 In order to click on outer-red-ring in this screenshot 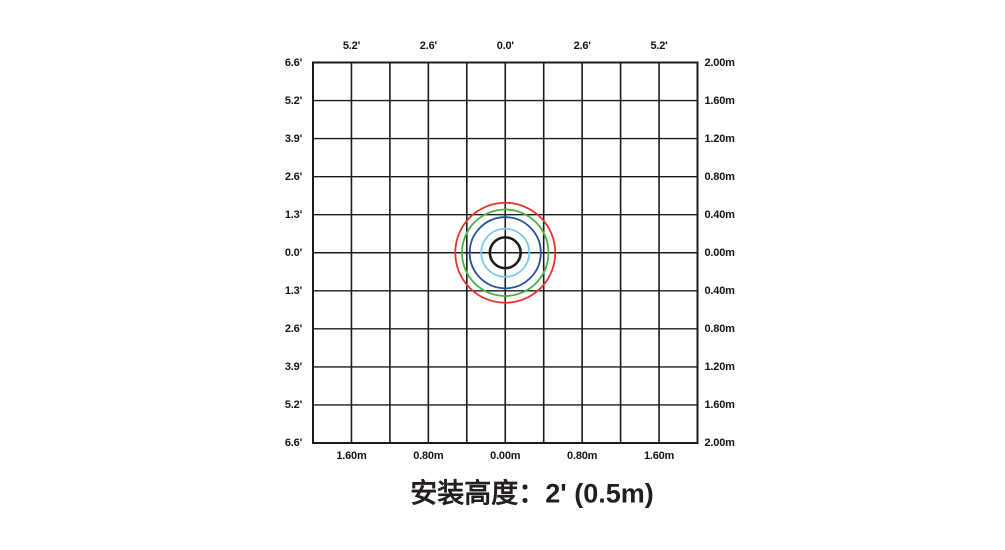, I will do `click(505, 252)`.